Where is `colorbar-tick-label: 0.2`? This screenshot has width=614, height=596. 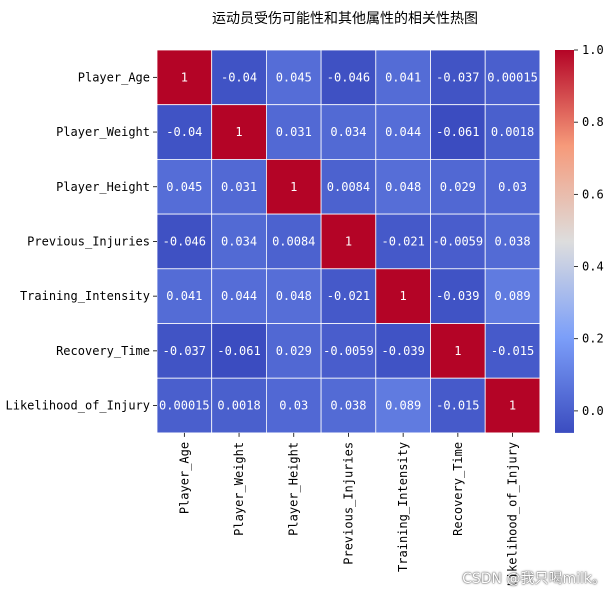
colorbar-tick-label: 0.2 is located at coordinates (593, 339).